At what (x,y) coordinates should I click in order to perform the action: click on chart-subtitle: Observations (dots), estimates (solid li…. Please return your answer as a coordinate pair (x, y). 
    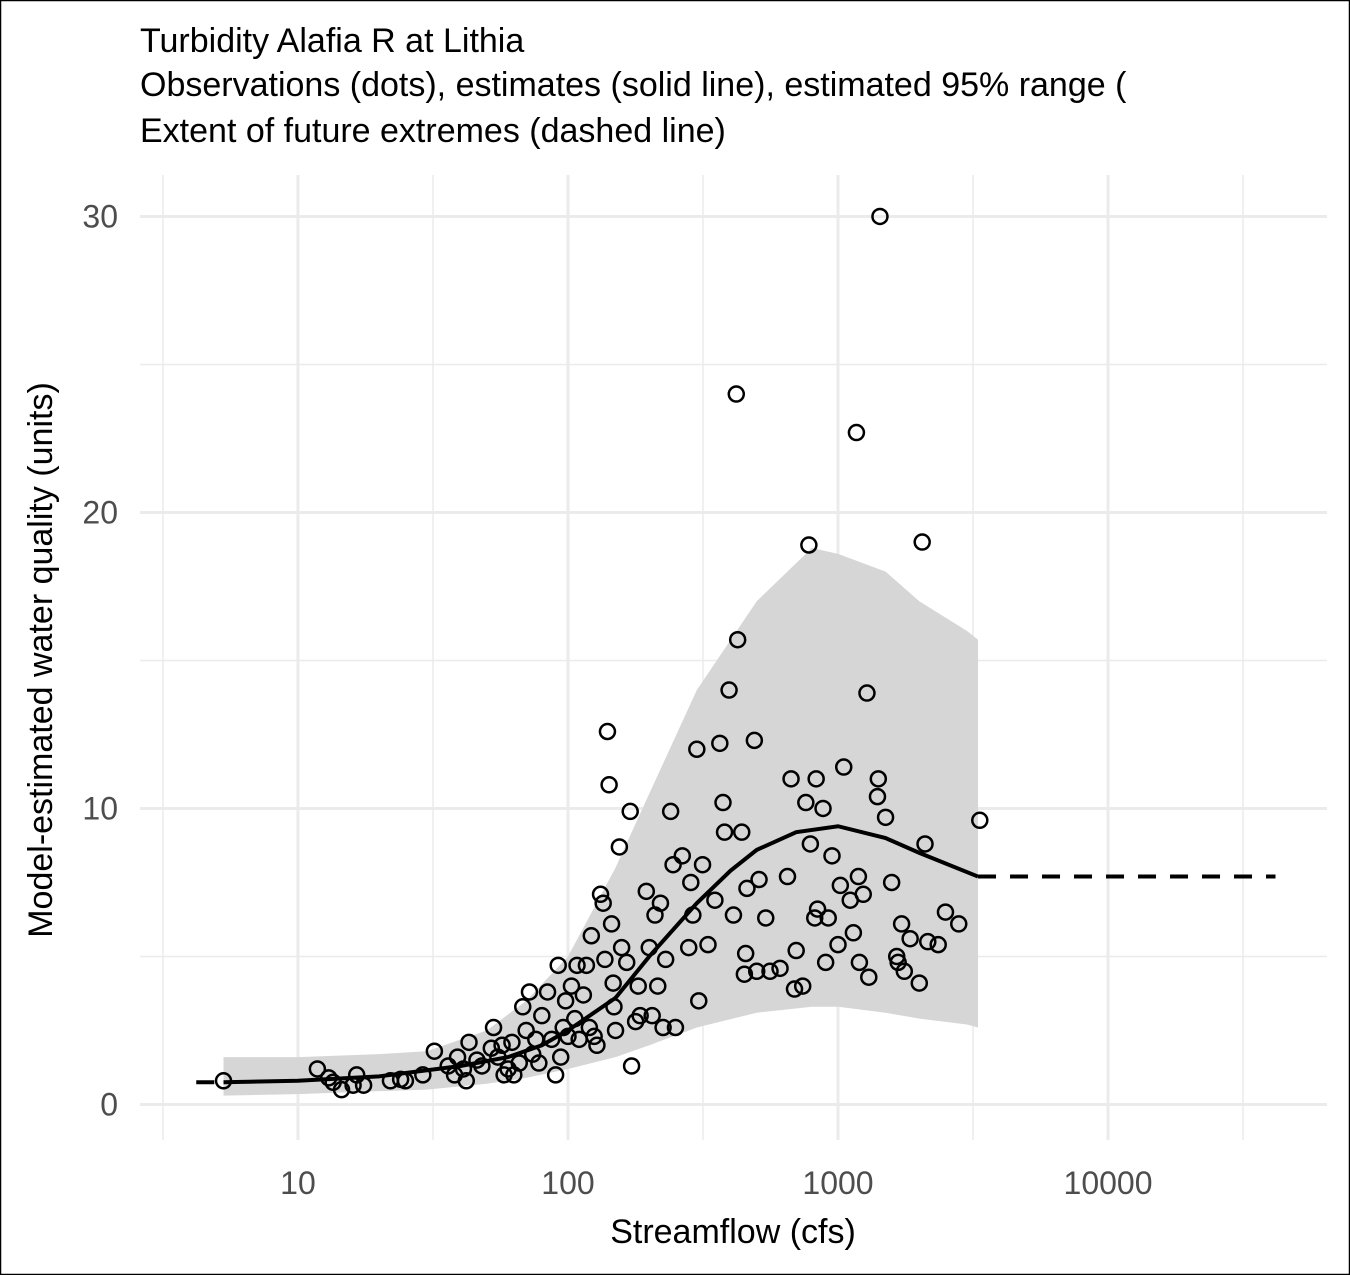
    Looking at the image, I should click on (633, 85).